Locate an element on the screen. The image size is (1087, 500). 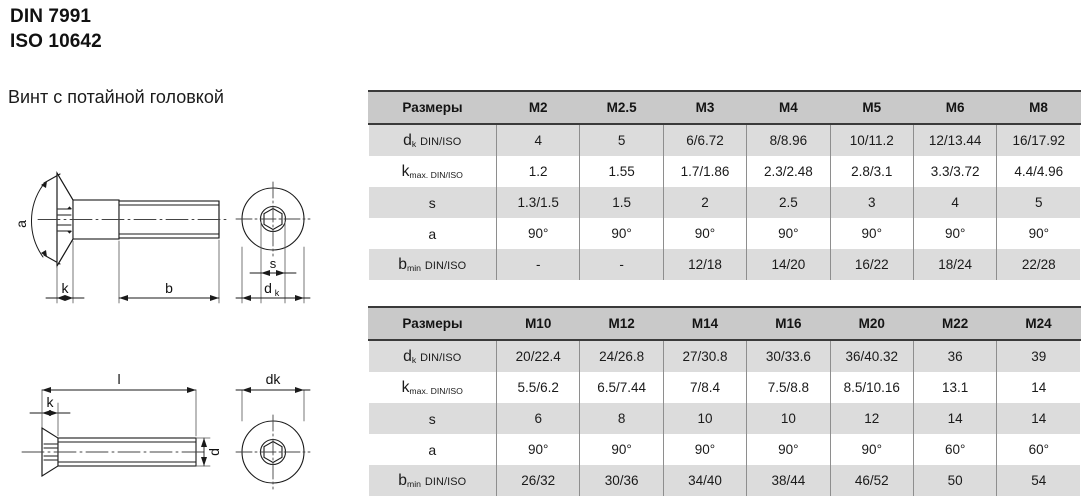
cell: 13.1 is located at coordinates (955, 387).